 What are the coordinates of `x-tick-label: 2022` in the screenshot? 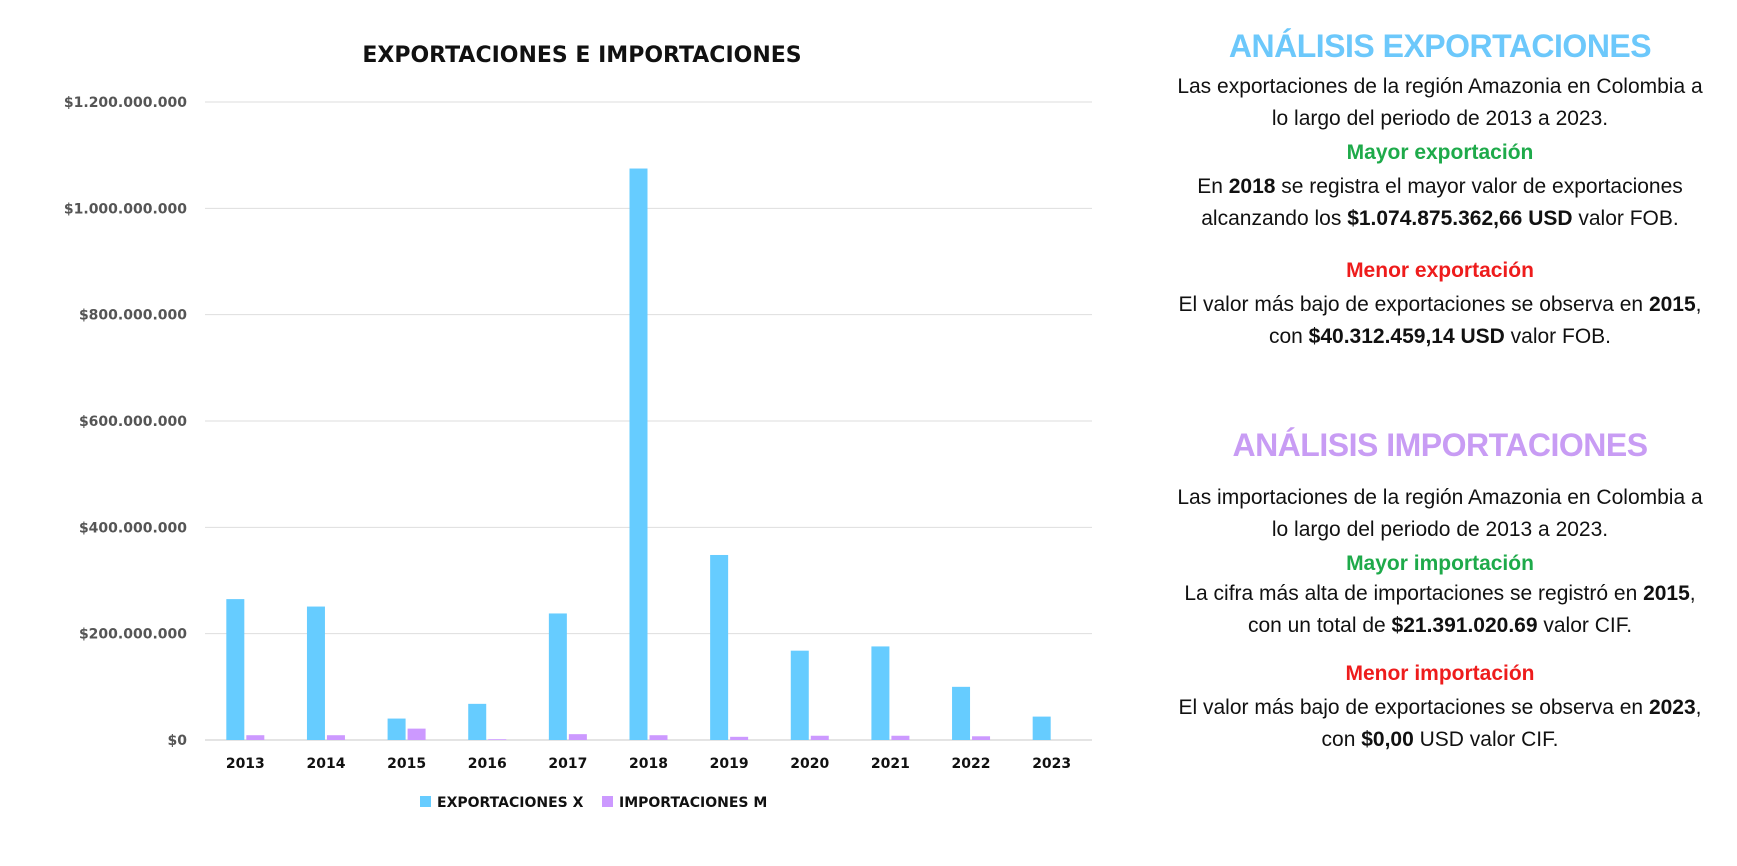 It's located at (971, 764).